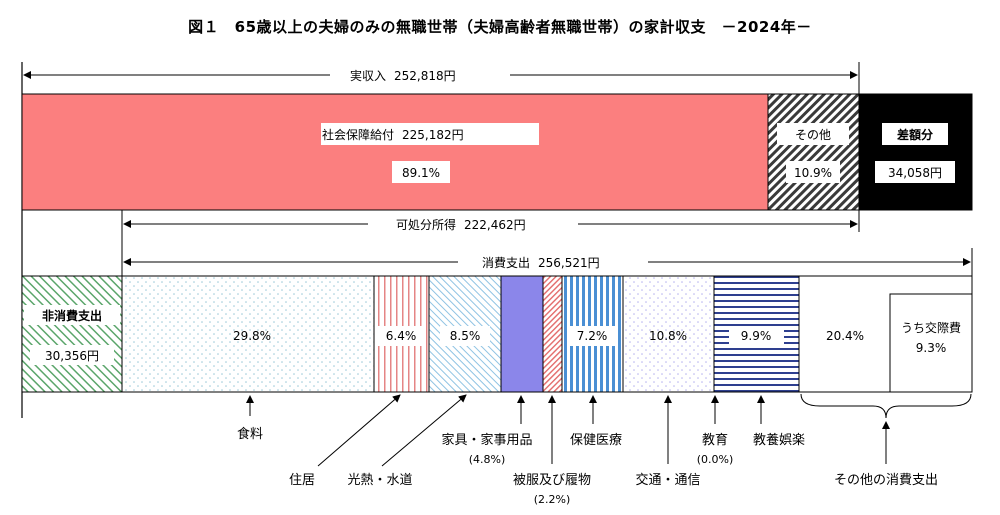  Describe the element at coordinates (72, 356) in the screenshot. I see `non-consumption-amount: 30,356円` at that location.